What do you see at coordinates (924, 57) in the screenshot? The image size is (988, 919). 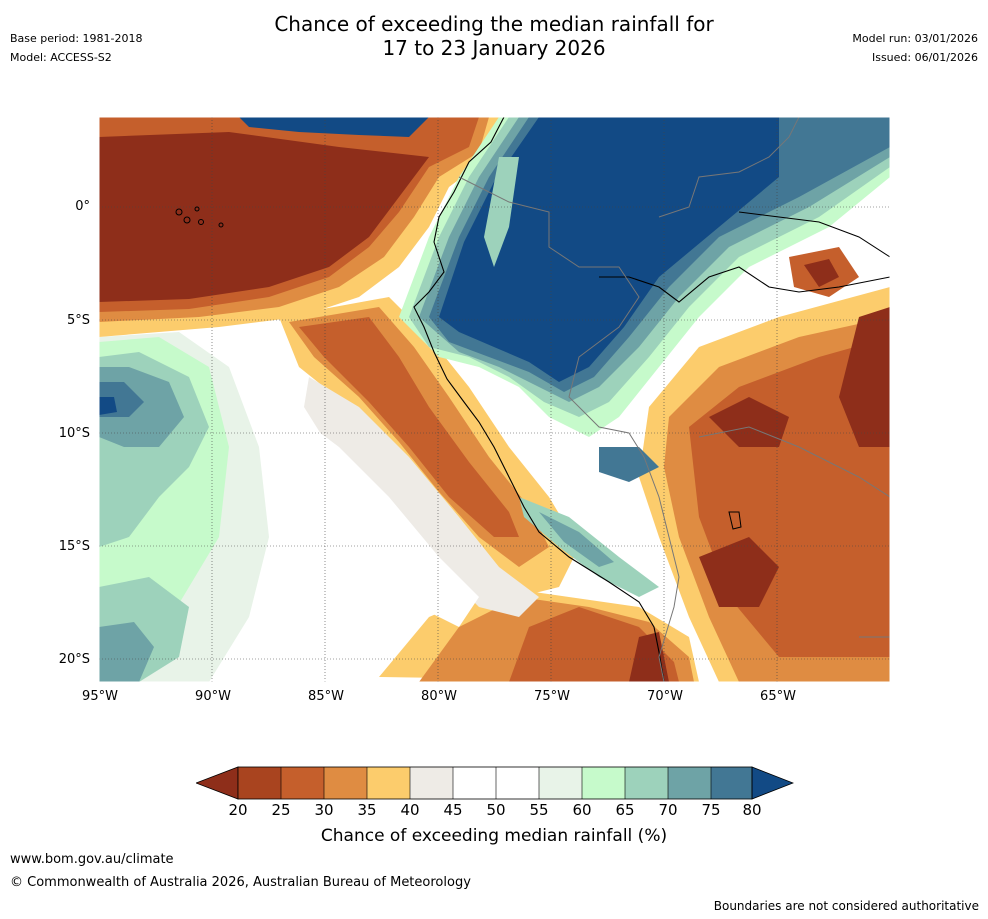 I see `issued-label: Issued: 06/01/2026` at bounding box center [924, 57].